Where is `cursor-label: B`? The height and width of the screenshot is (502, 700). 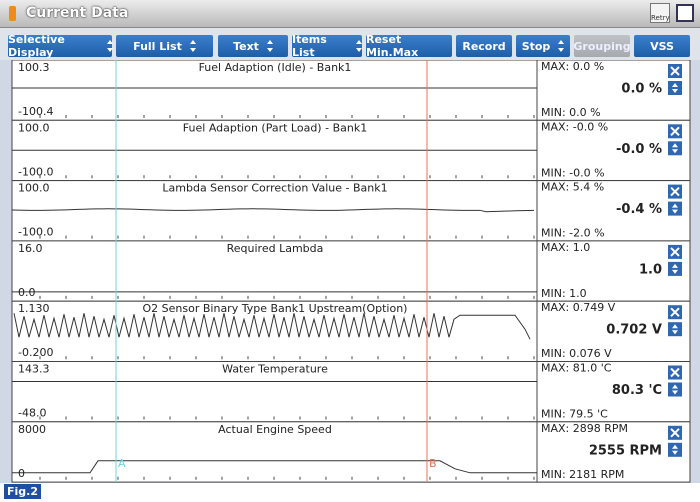
cursor-label: B is located at coordinates (433, 463).